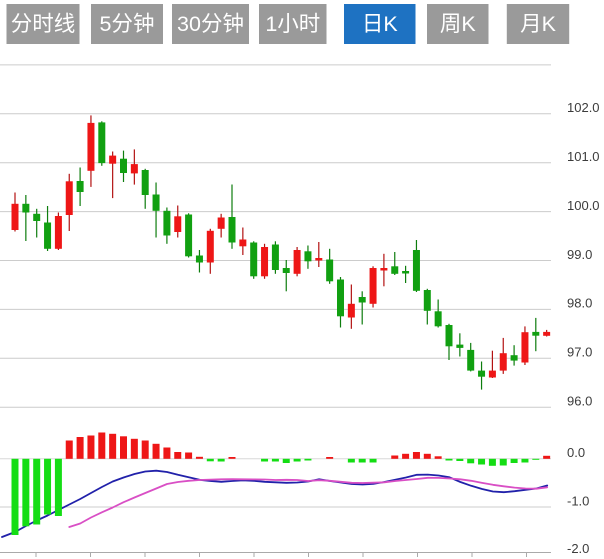  What do you see at coordinates (579, 401) in the screenshot?
I see `svg-text: 96.0` at bounding box center [579, 401].